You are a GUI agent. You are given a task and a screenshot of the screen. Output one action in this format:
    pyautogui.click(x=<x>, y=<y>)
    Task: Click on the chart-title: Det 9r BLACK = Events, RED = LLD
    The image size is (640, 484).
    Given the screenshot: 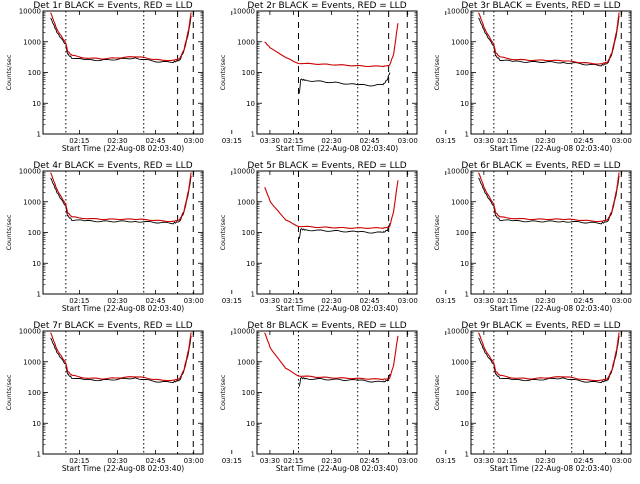 What is the action you would take?
    pyautogui.click(x=540, y=326)
    